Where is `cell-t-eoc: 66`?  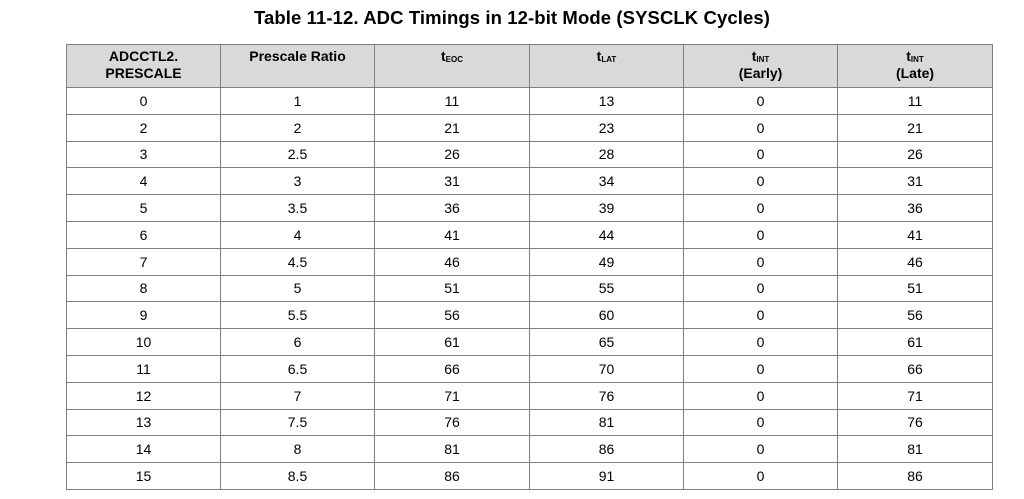 cell-t-eoc: 66 is located at coordinates (452, 368).